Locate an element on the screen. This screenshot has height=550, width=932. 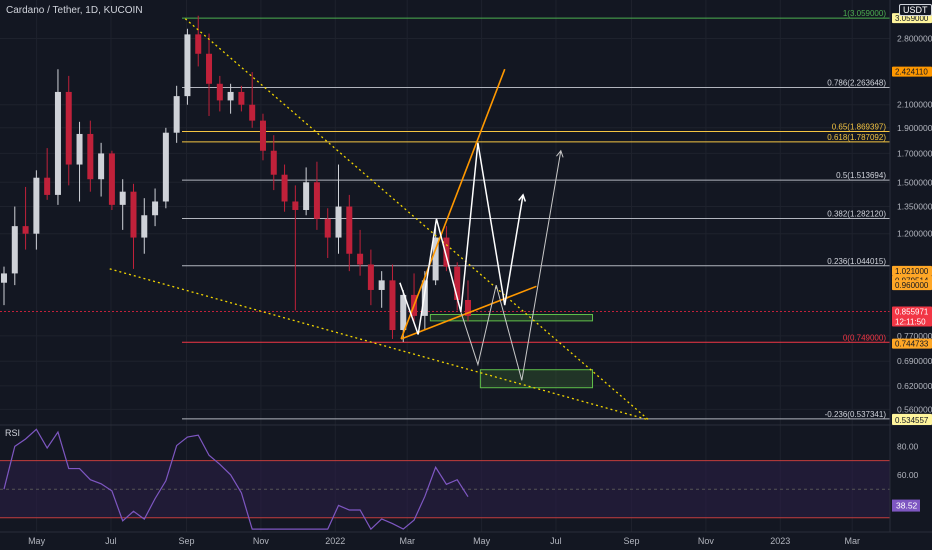
x-tick-label: 2022 is located at coordinates (335, 541).